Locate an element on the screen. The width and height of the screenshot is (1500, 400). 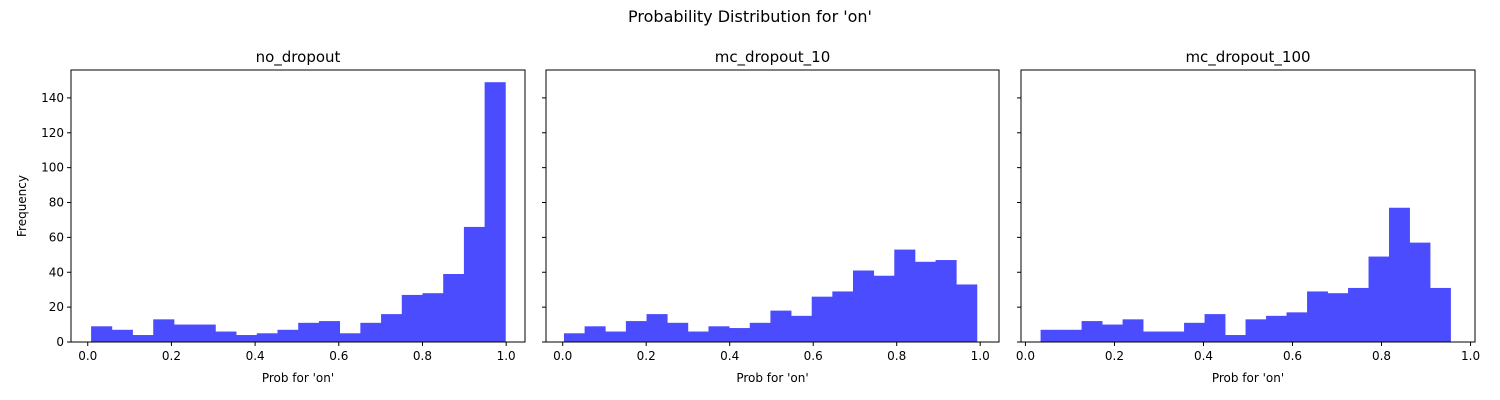
y-tick-label: 100 is located at coordinates (52, 168).